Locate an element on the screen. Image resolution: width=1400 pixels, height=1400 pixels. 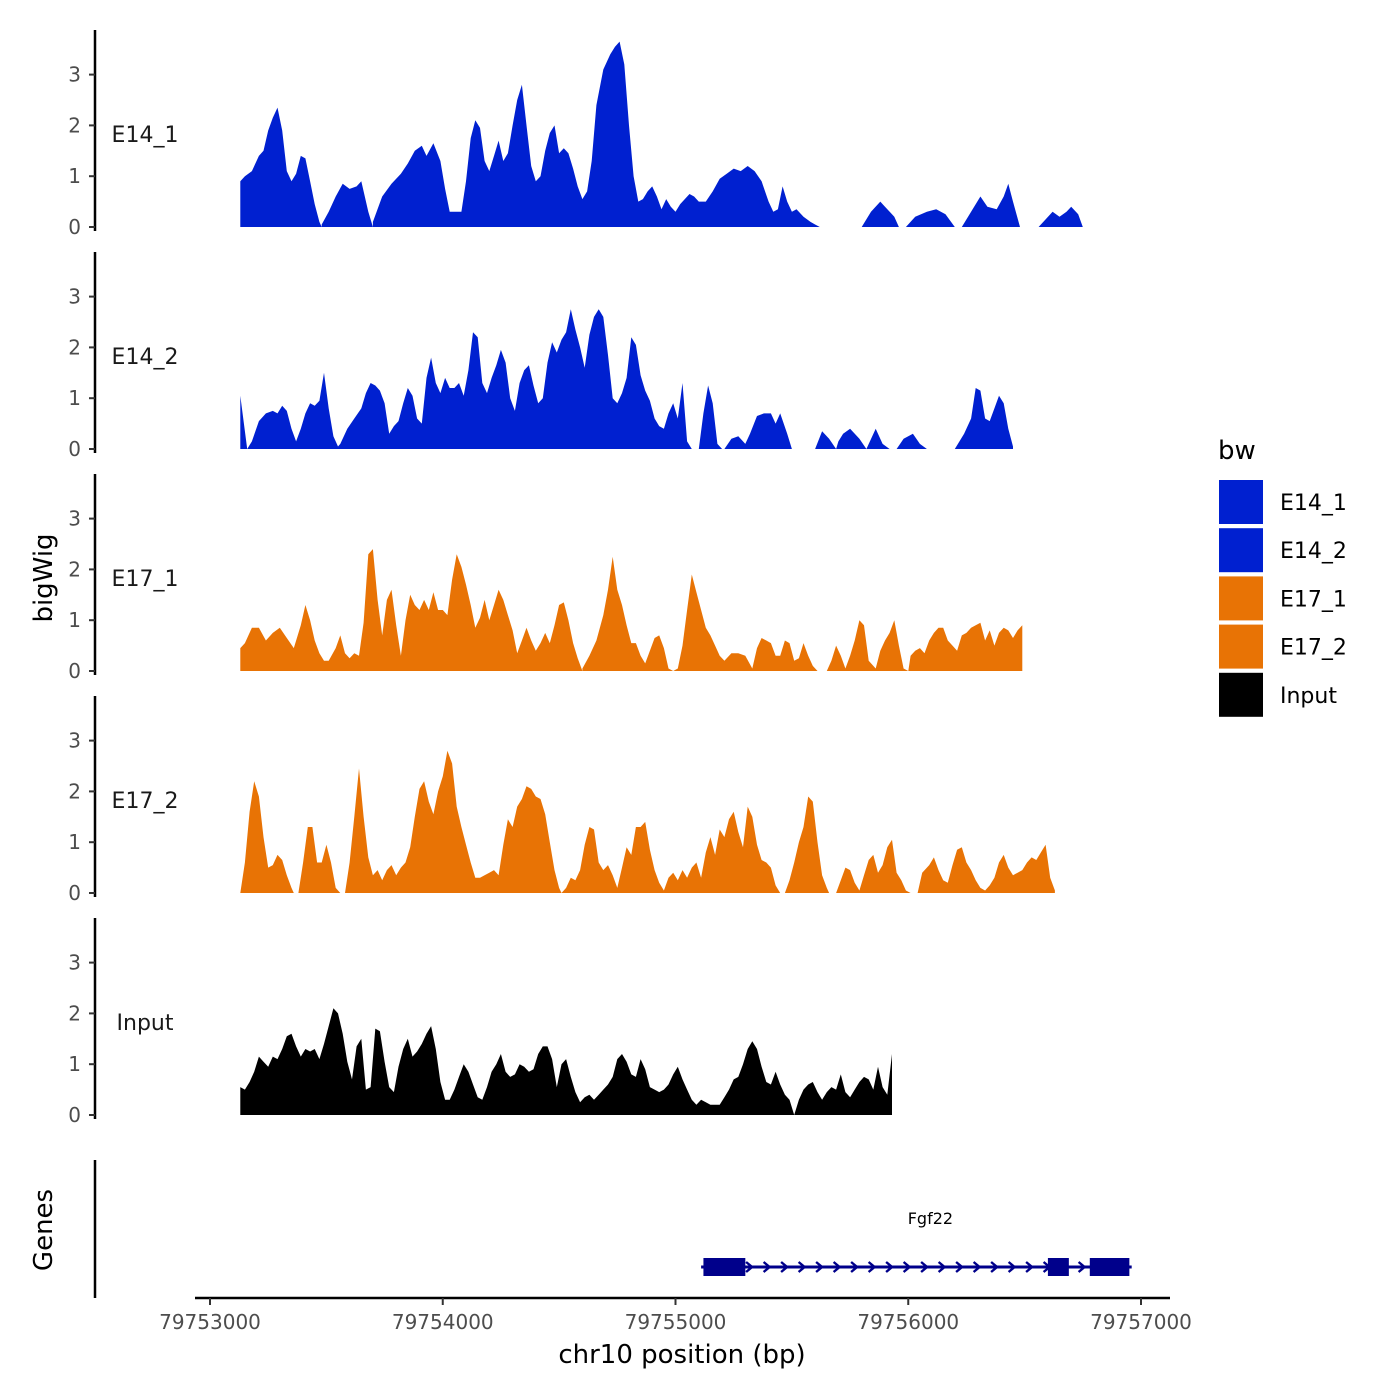
legend-item-input: Input is located at coordinates (1278, 694).